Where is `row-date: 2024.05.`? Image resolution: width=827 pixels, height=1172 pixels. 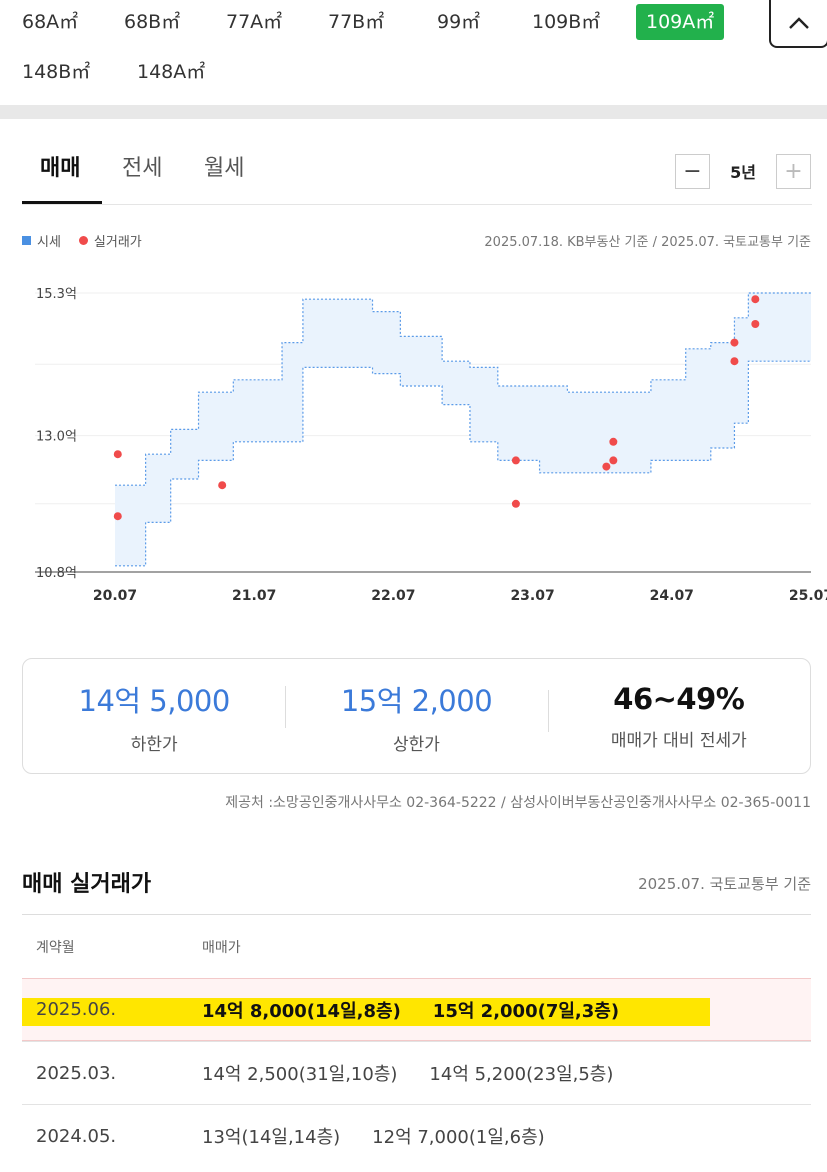 row-date: 2024.05. is located at coordinates (76, 1136).